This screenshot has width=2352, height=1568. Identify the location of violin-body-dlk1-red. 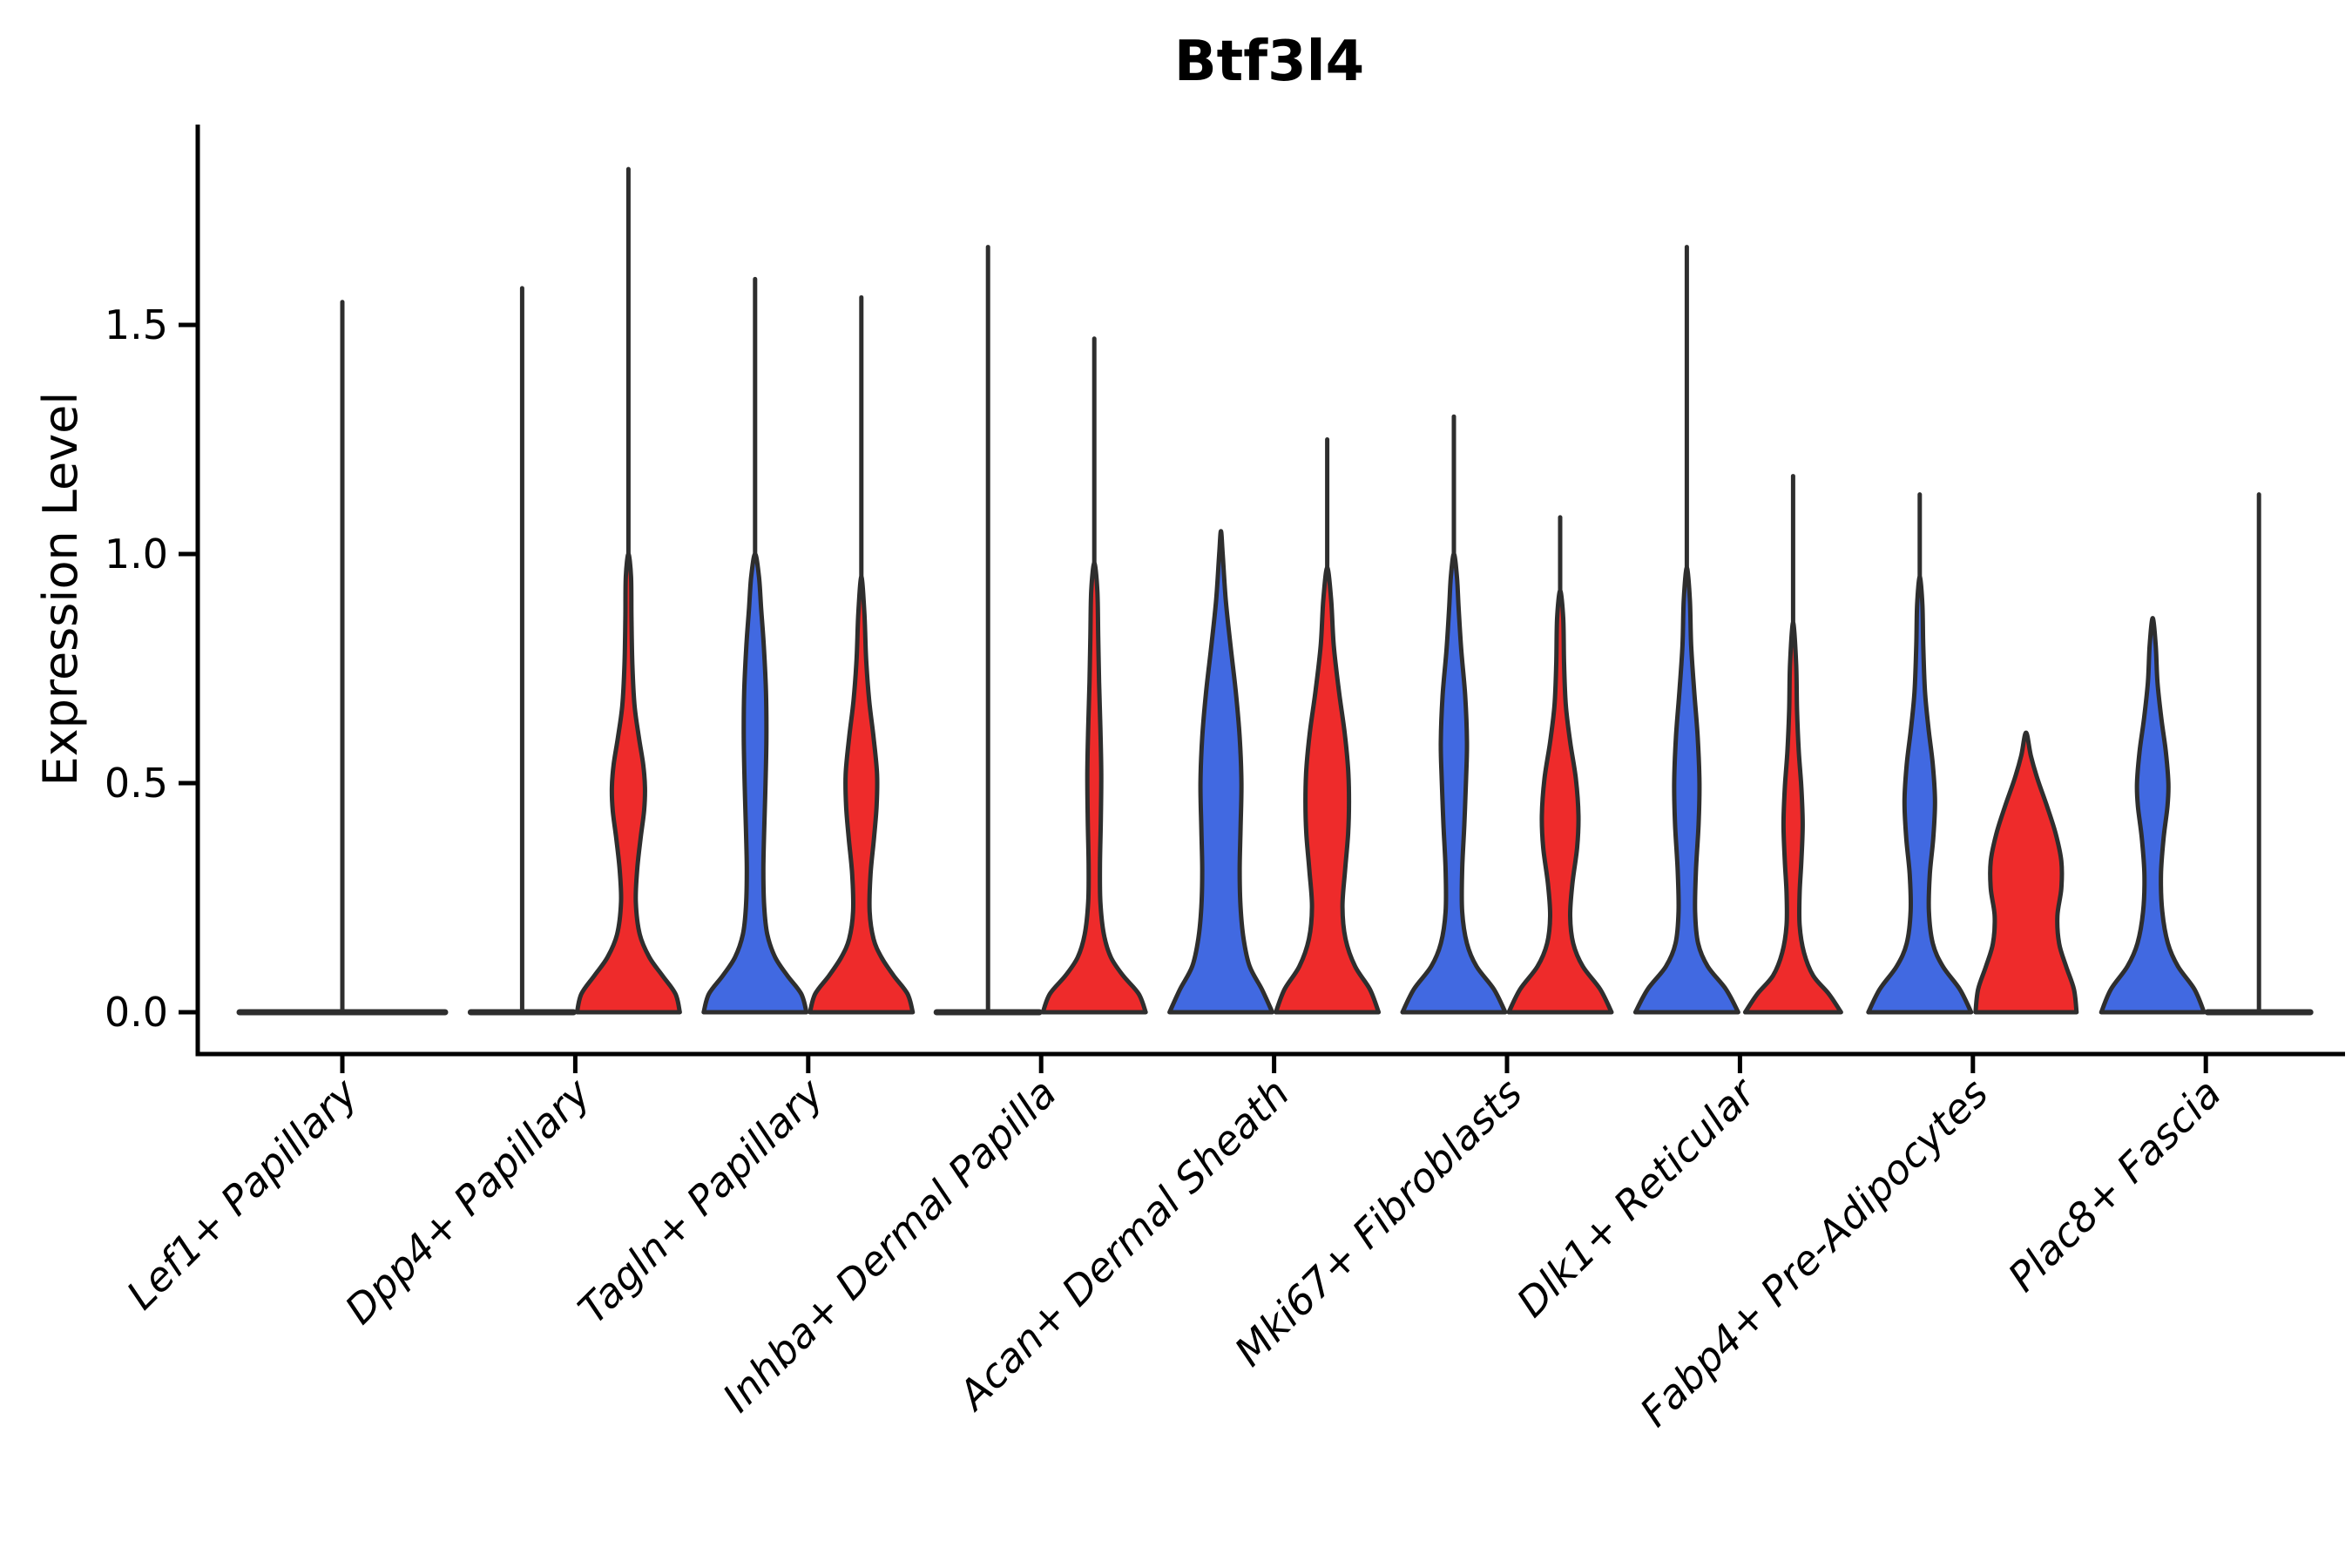
(1792, 817).